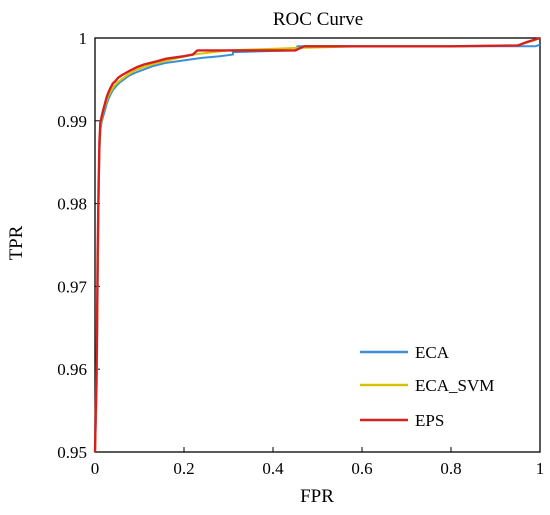  Describe the element at coordinates (72, 369) in the screenshot. I see `y-tick-label: 0.96` at that location.